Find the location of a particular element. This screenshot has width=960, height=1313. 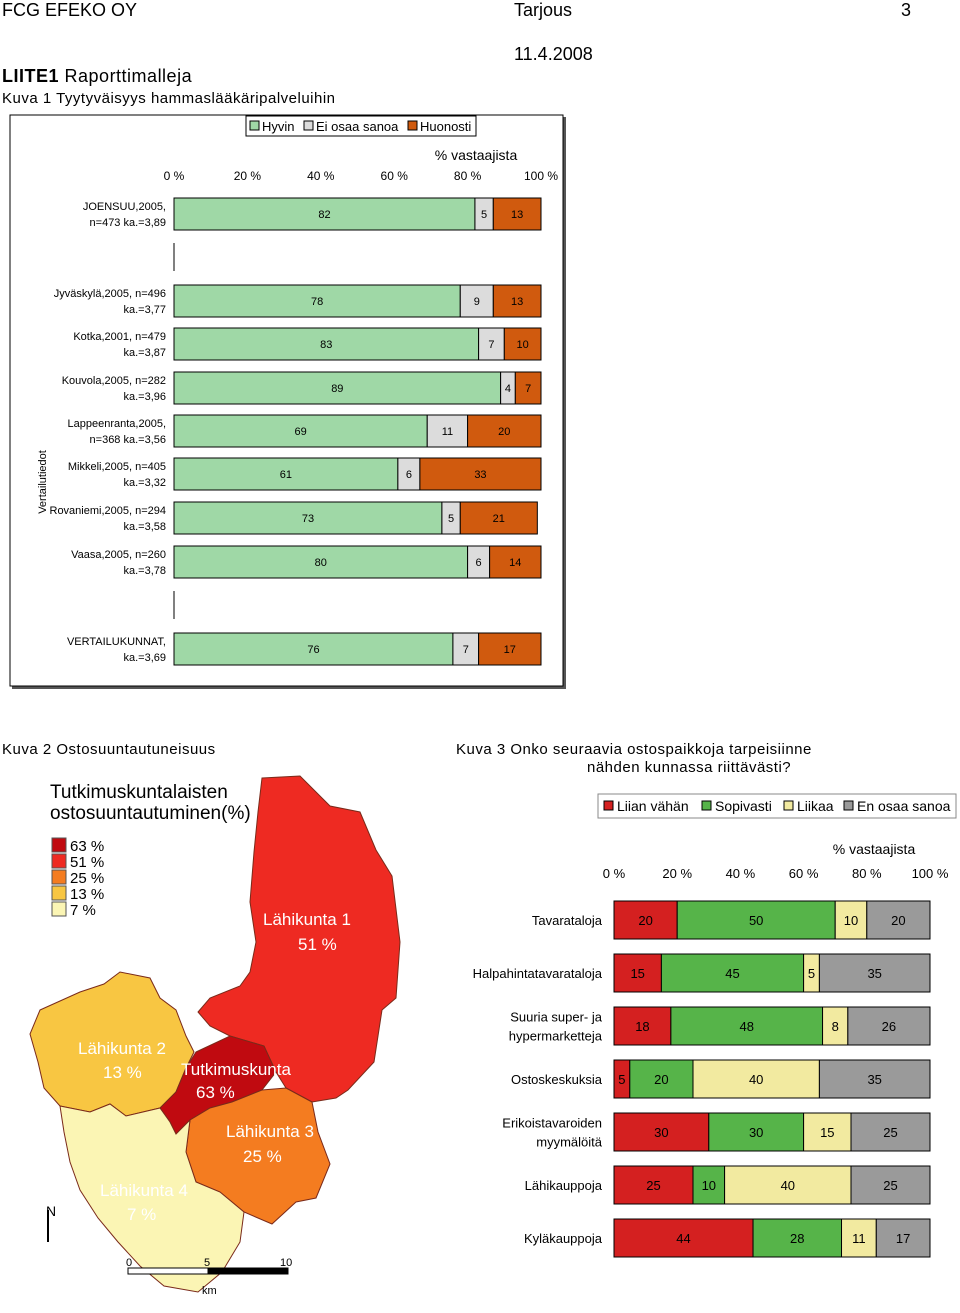

chart1-category-label: ka.=3,87 is located at coordinates (144, 353).